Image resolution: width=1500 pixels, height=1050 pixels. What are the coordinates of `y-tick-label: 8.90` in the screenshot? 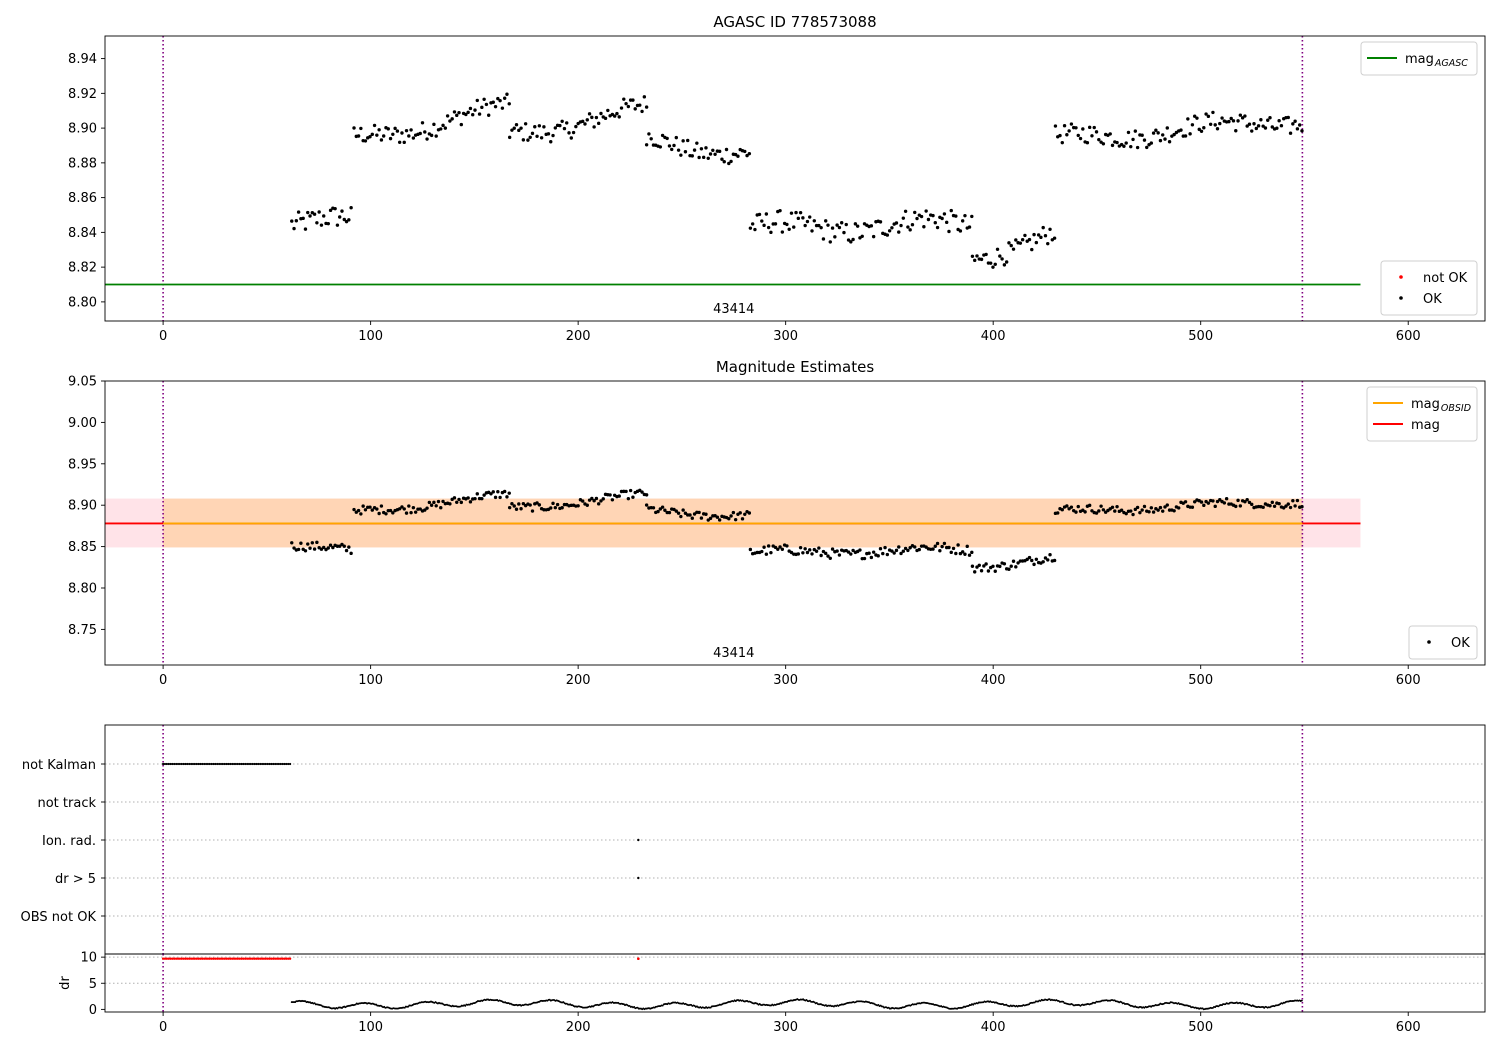 It's located at (82, 129).